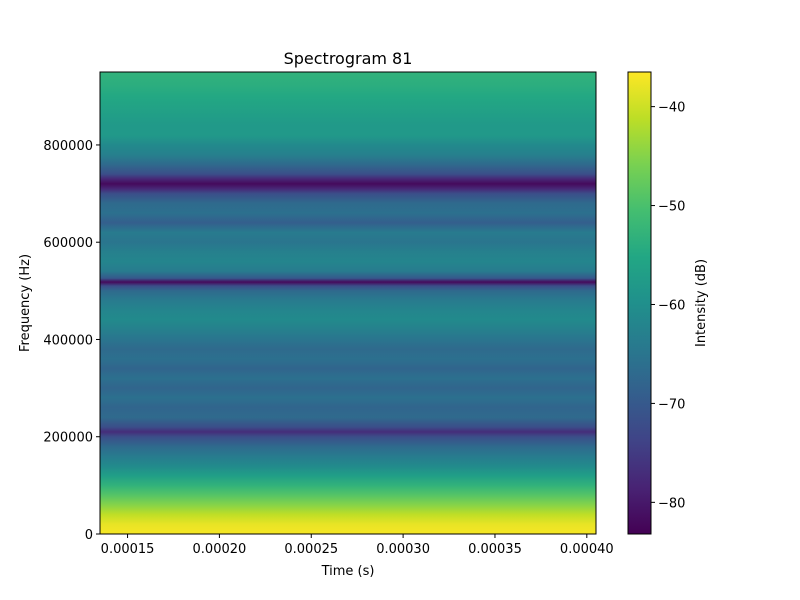 This screenshot has width=800, height=600. Describe the element at coordinates (25, 303) in the screenshot. I see `y-axis-label: Frequency (Hz)` at that location.